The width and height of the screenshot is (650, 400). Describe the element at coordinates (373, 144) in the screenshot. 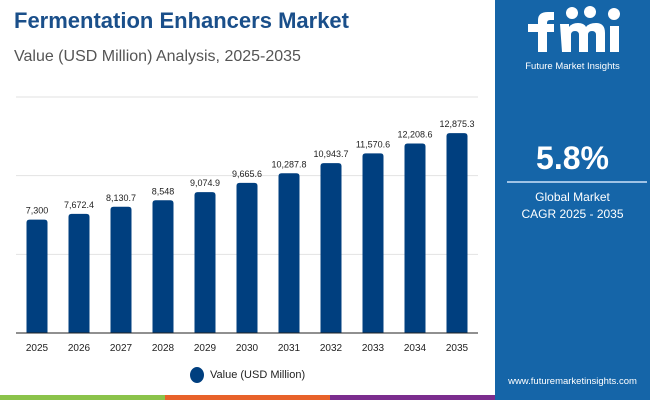

I see `data-label: 11,570.6` at that location.